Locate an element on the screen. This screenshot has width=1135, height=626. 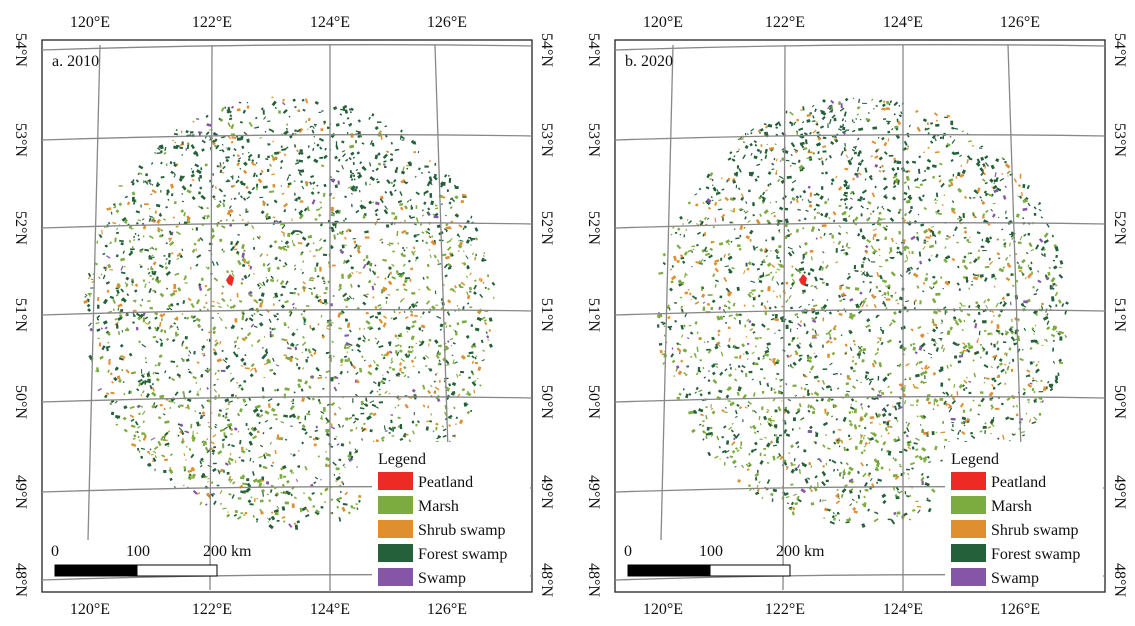
lat-label-right: 48°N is located at coordinates (546, 580).